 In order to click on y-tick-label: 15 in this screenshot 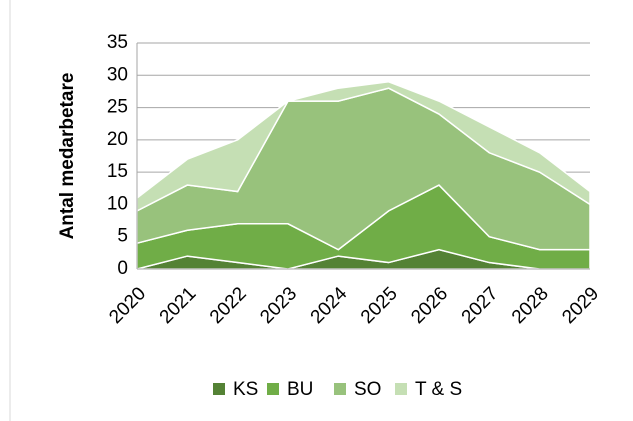, I will do `click(117, 171)`.